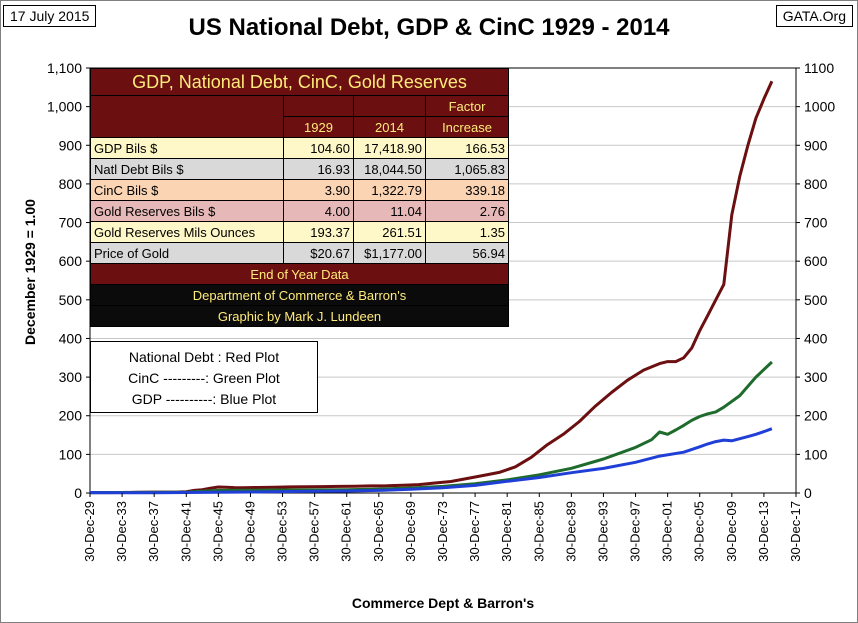  I want to click on y-tick-label-left: 1,100, so click(64, 68).